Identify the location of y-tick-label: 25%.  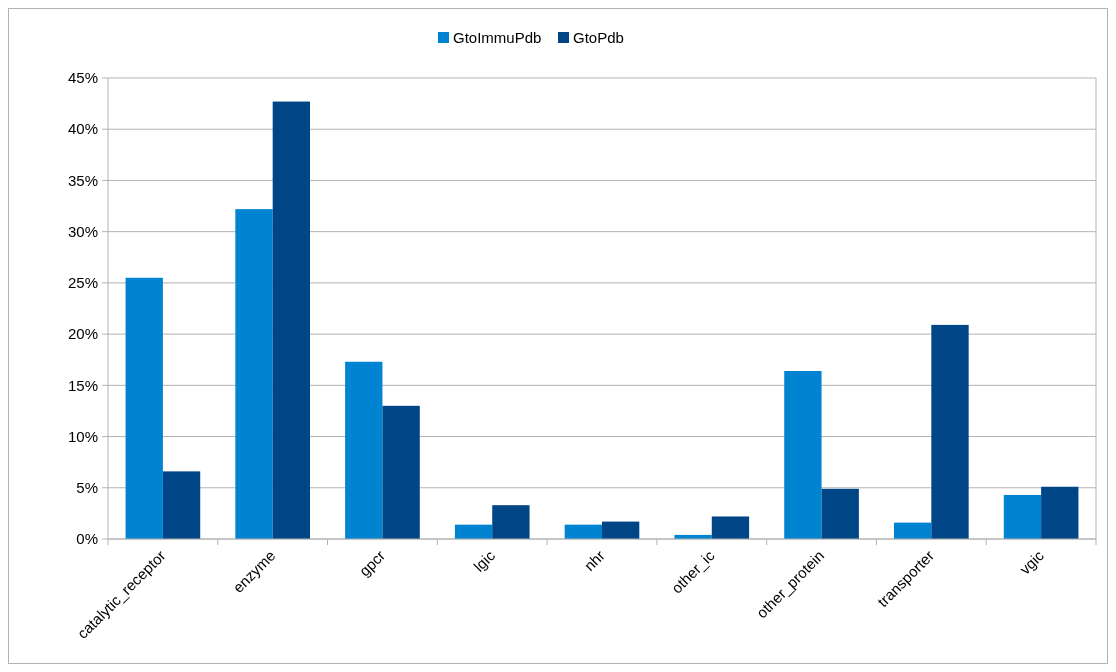
(82, 283).